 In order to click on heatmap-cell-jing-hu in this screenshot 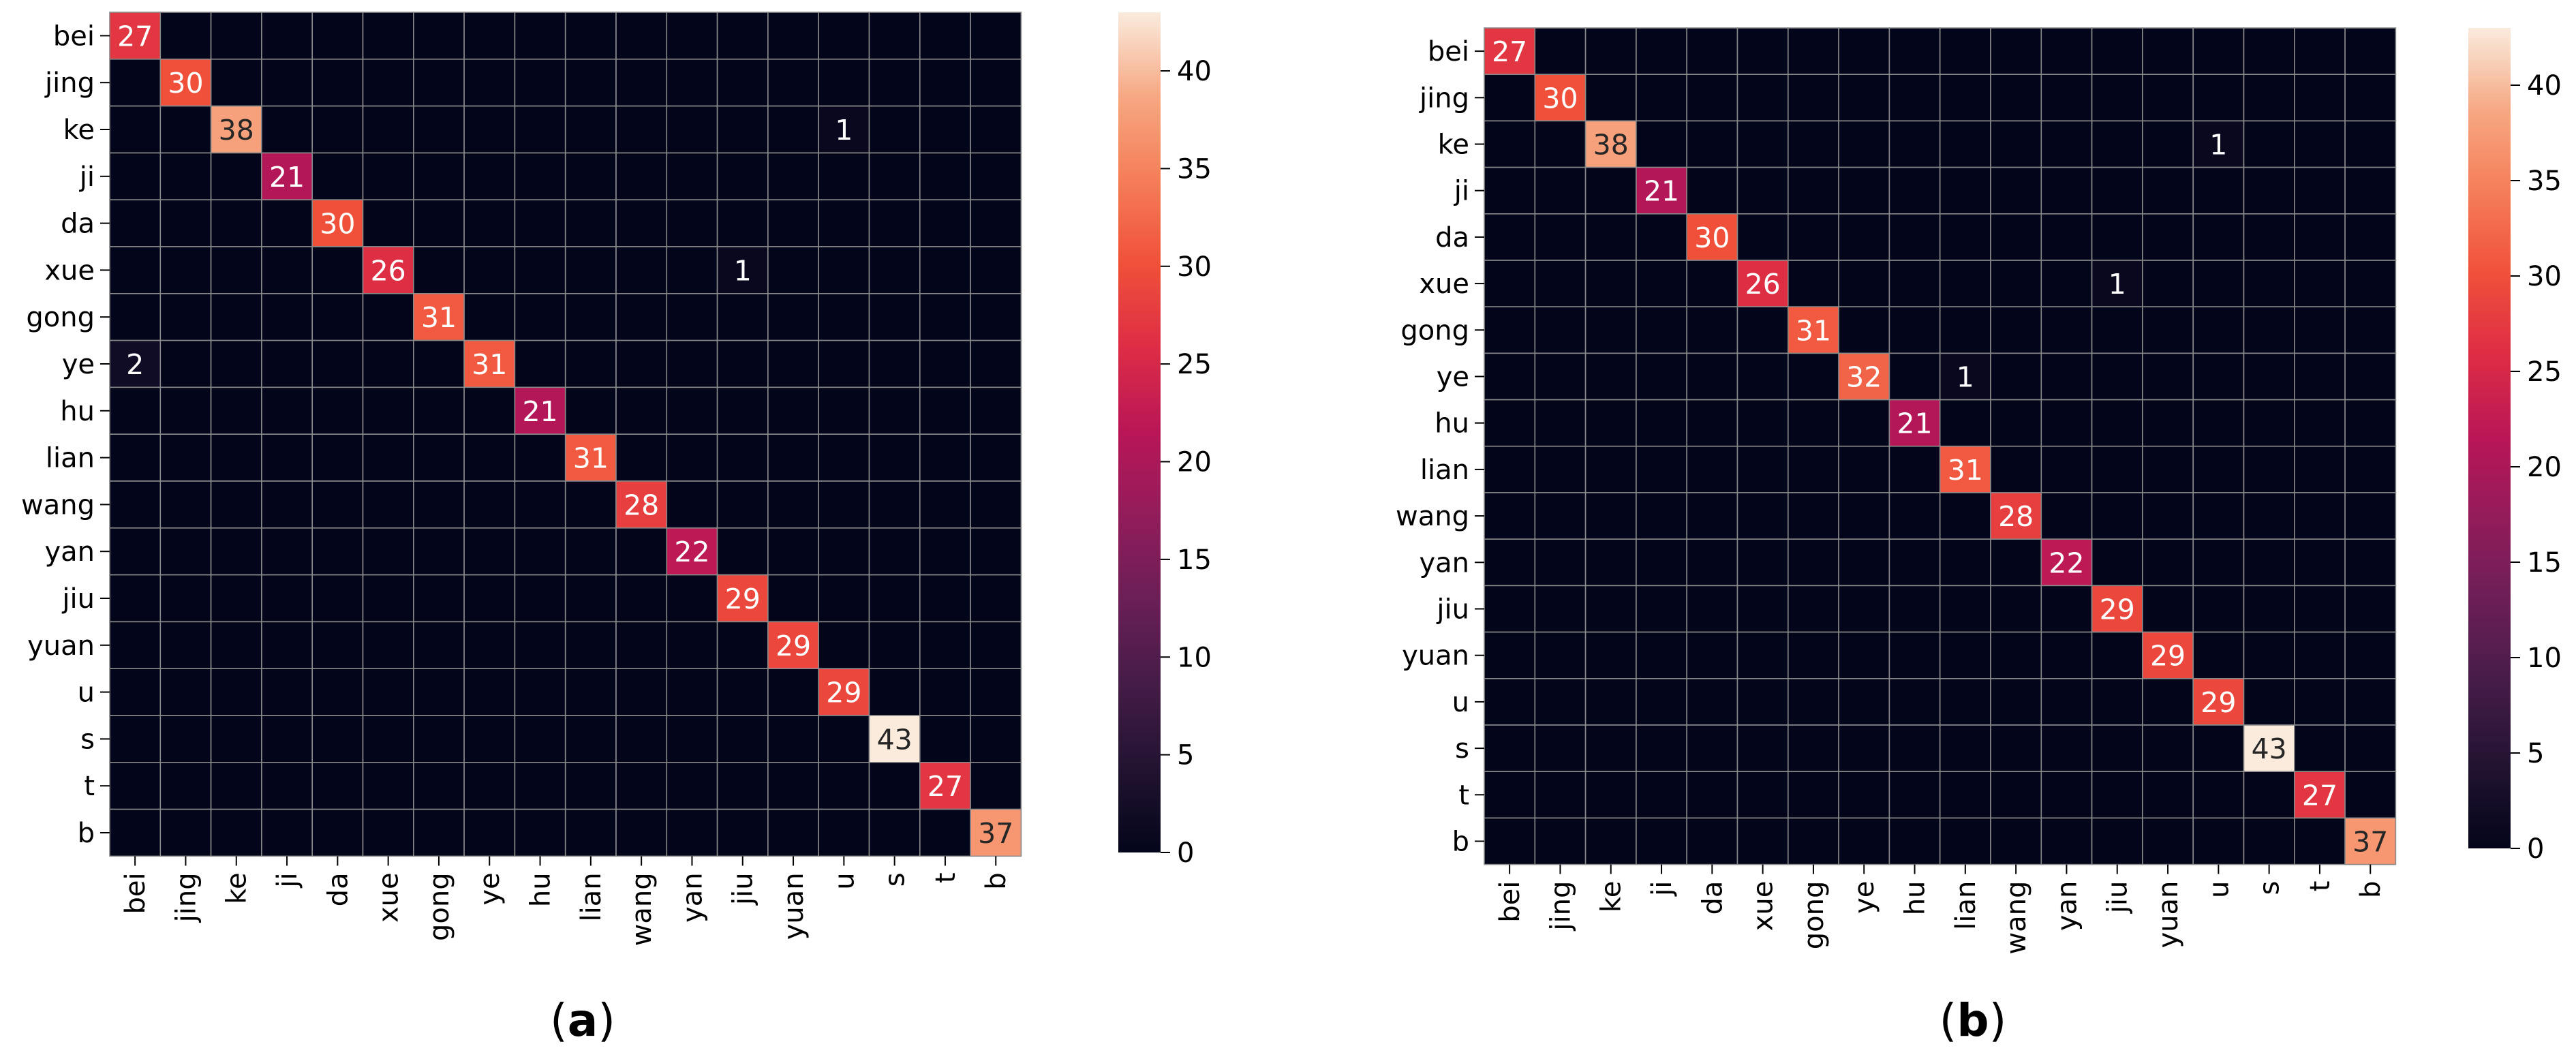, I will do `click(1914, 98)`.